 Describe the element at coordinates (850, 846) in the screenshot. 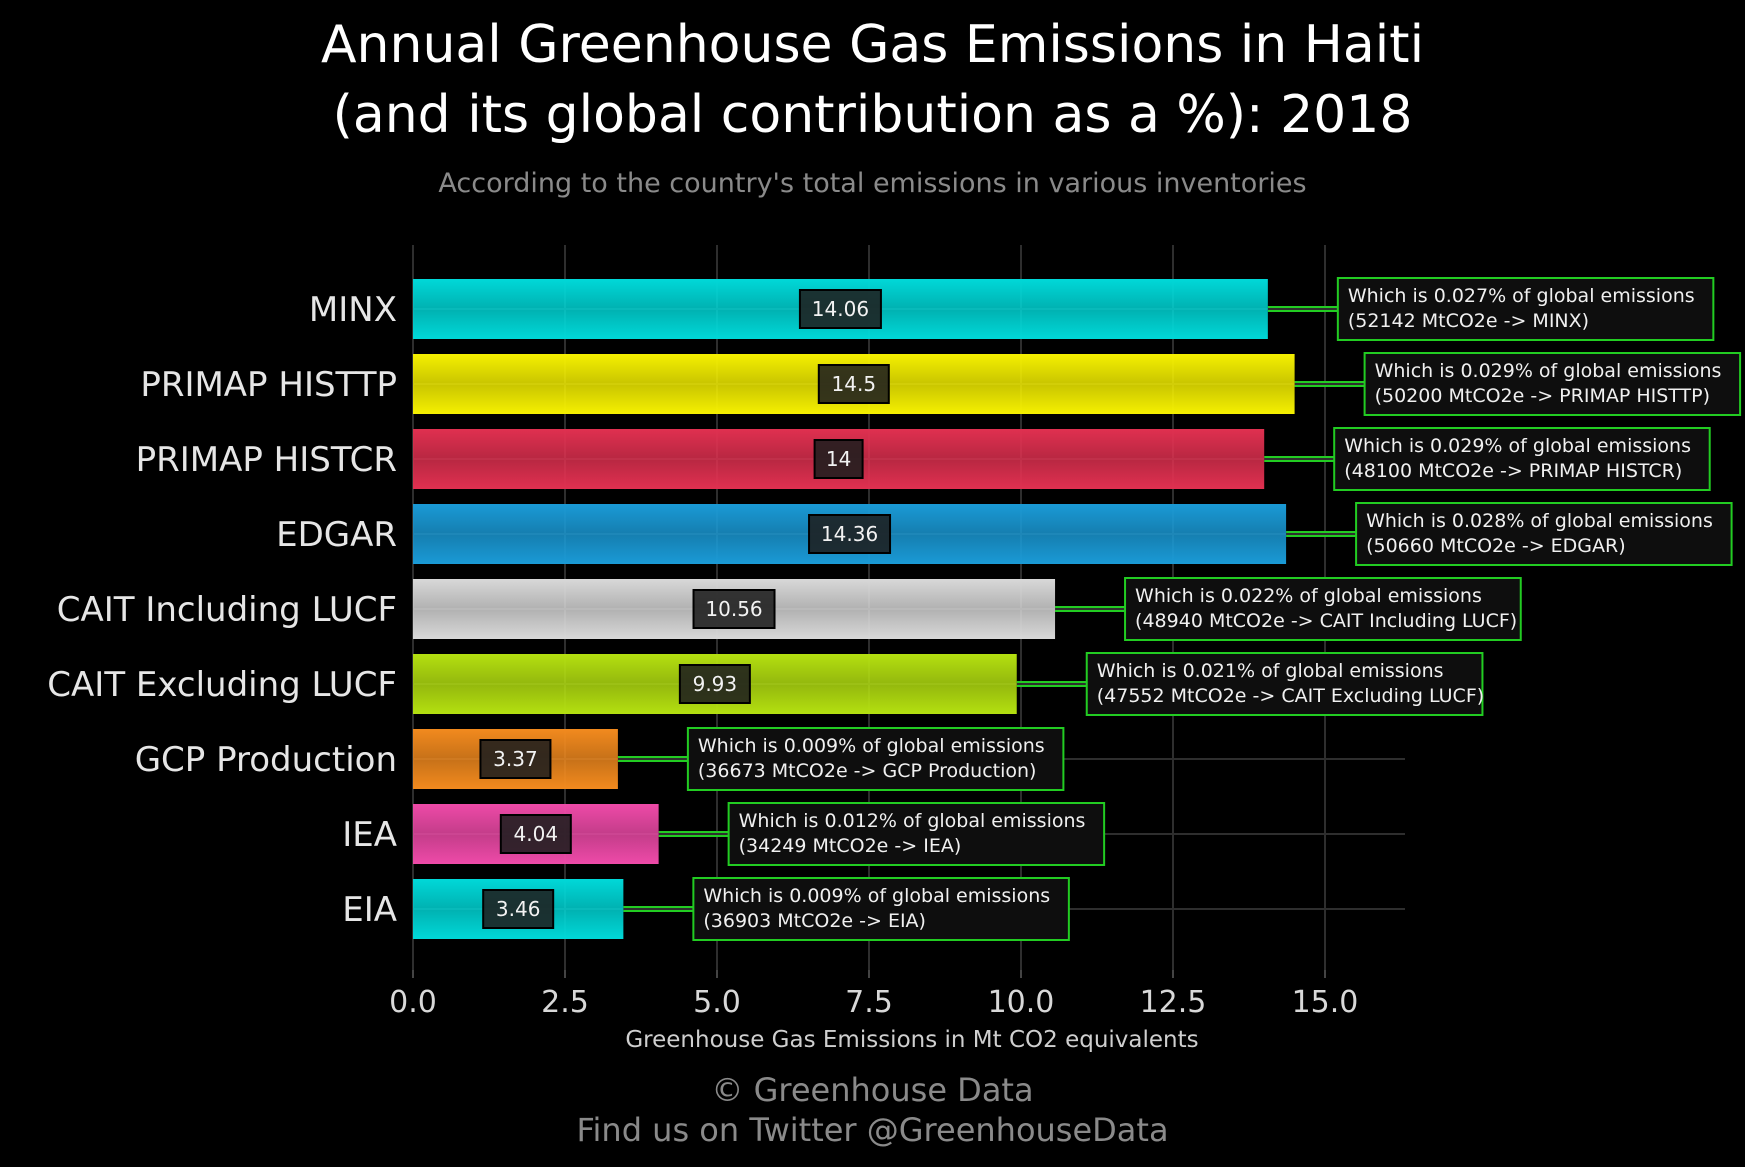

I see `annotation-line-2: (34249 MtCO2e -> IEA)` at that location.